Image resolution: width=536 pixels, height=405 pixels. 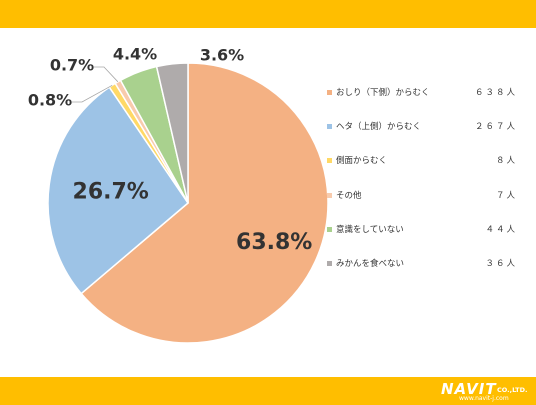 What do you see at coordinates (501, 263) in the screenshot?
I see `legend-count: ３６人` at bounding box center [501, 263].